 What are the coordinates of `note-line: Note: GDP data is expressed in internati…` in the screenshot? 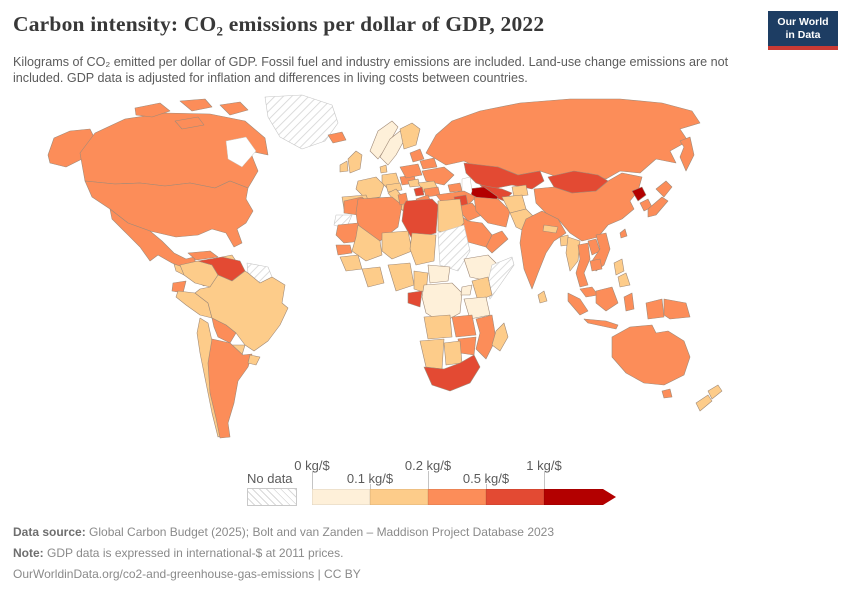 It's located at (283, 553).